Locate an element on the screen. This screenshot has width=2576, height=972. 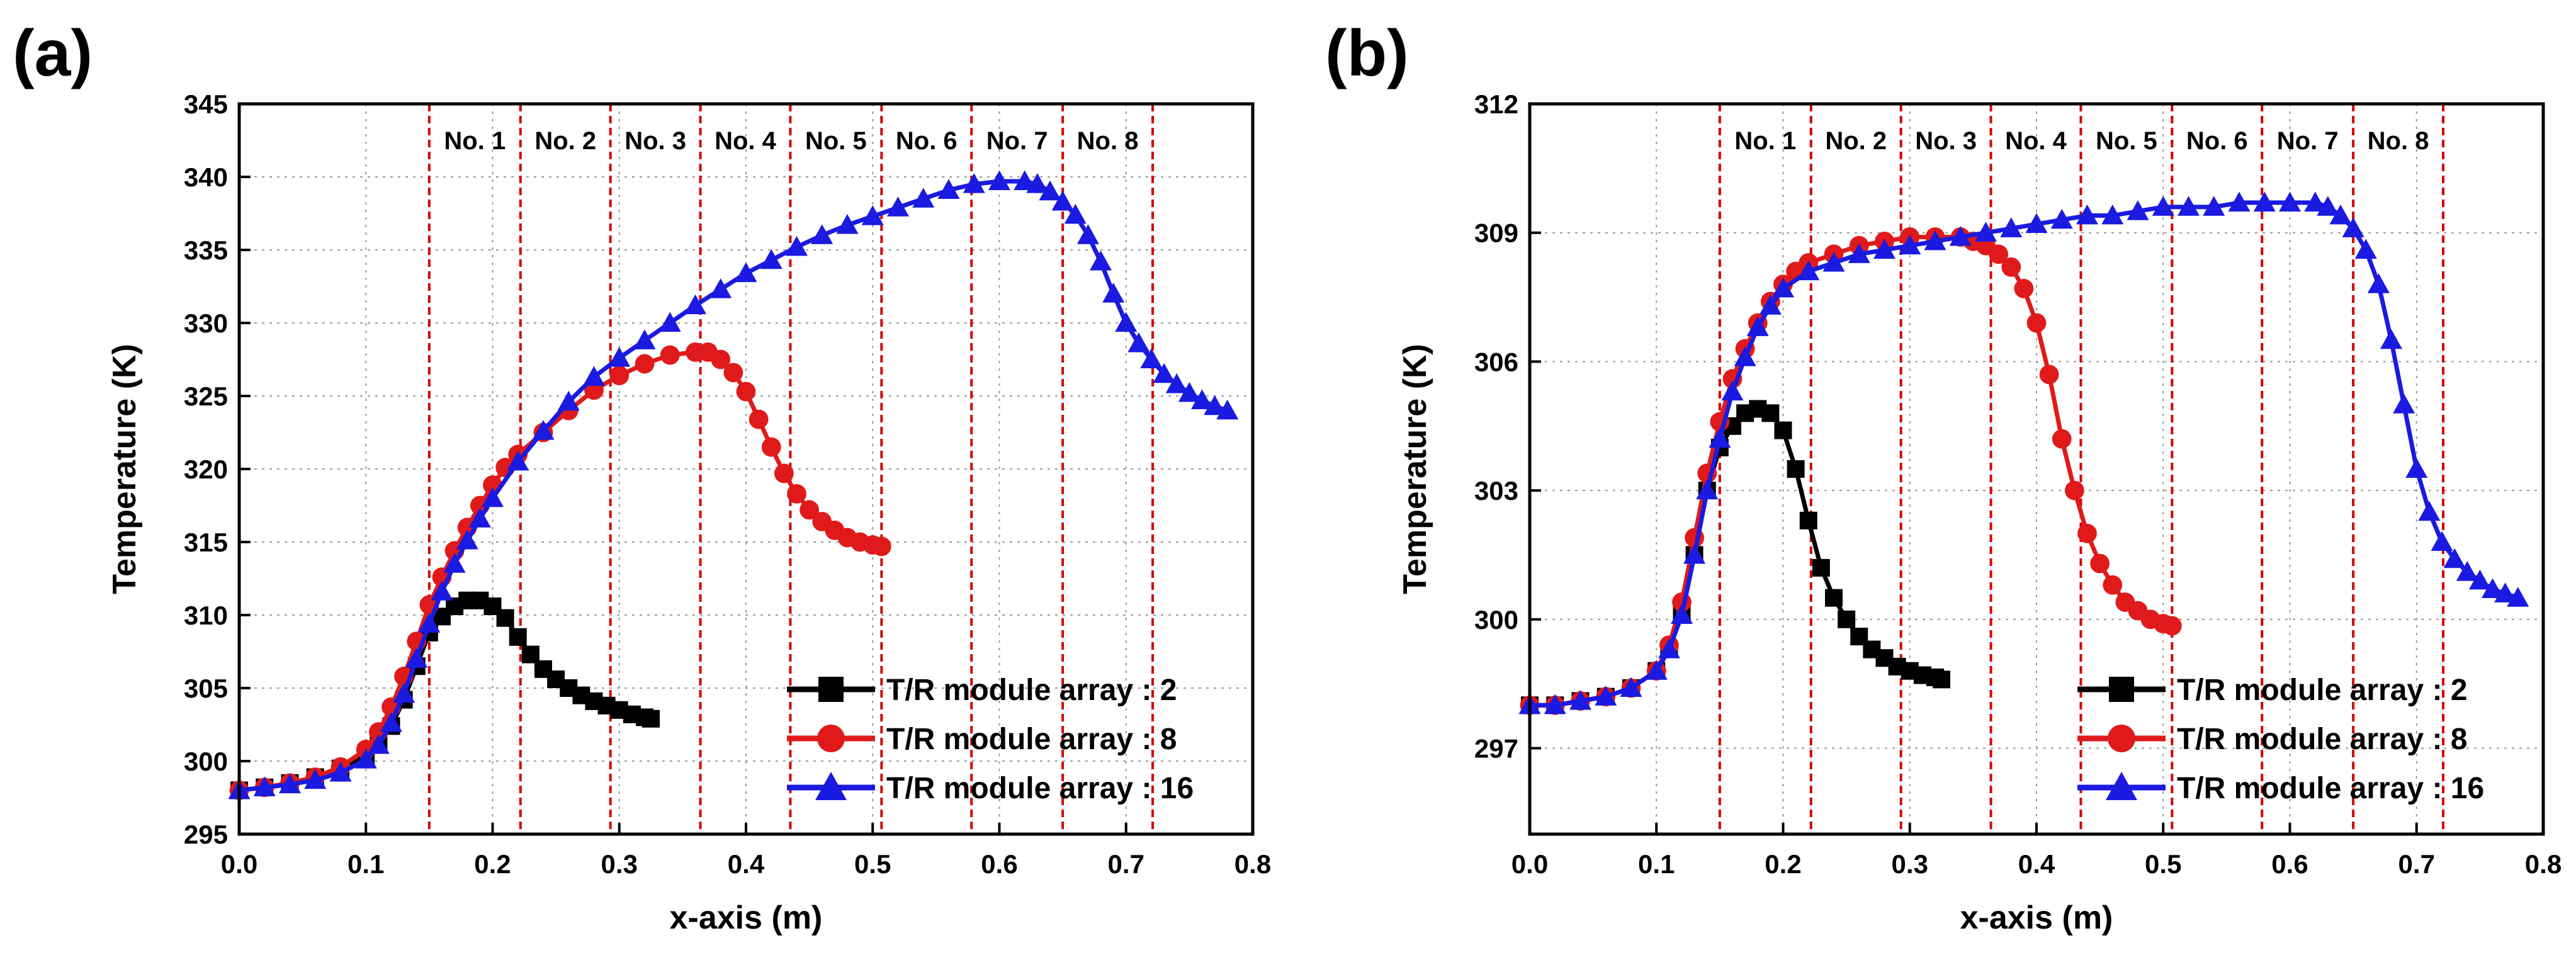
legend-label: T/R module array : 8 is located at coordinates (1031, 739).